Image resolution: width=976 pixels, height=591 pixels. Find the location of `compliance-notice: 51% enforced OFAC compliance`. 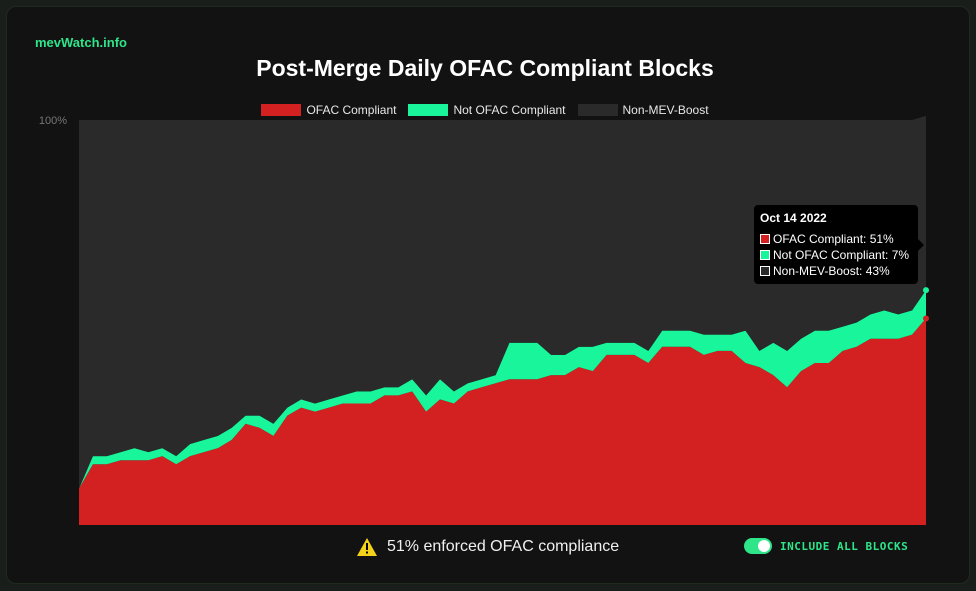

compliance-notice: 51% enforced OFAC compliance is located at coordinates (488, 547).